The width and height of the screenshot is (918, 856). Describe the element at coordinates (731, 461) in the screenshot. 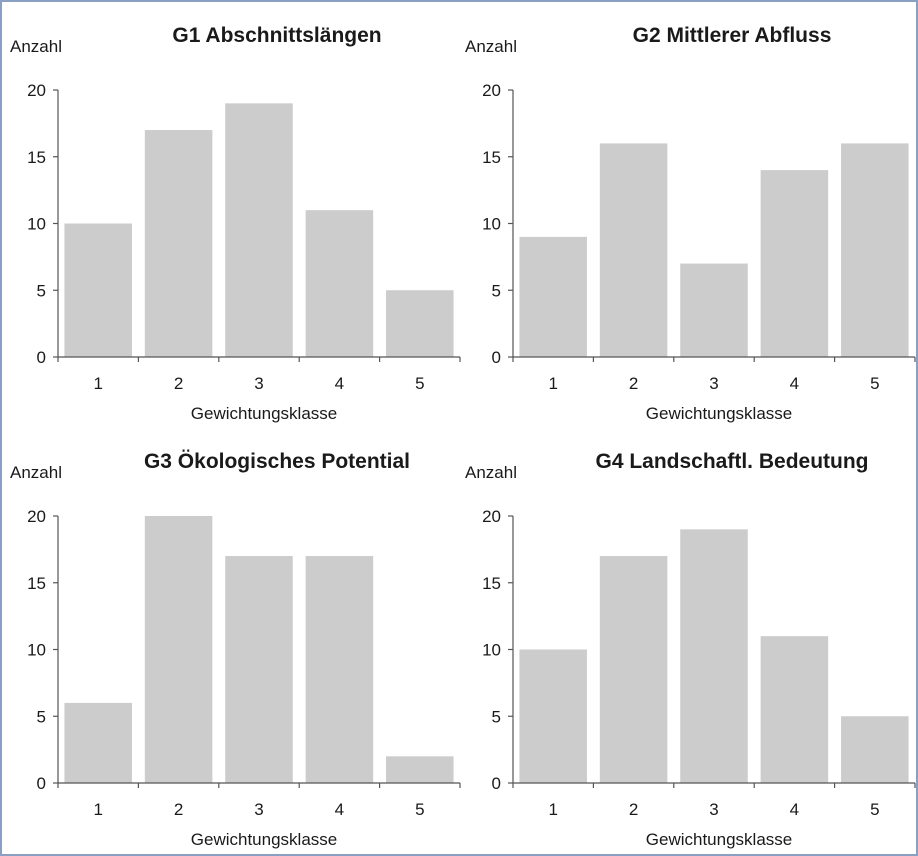

I see `chart-title: G4 Landschaftl. Bedeutung` at that location.